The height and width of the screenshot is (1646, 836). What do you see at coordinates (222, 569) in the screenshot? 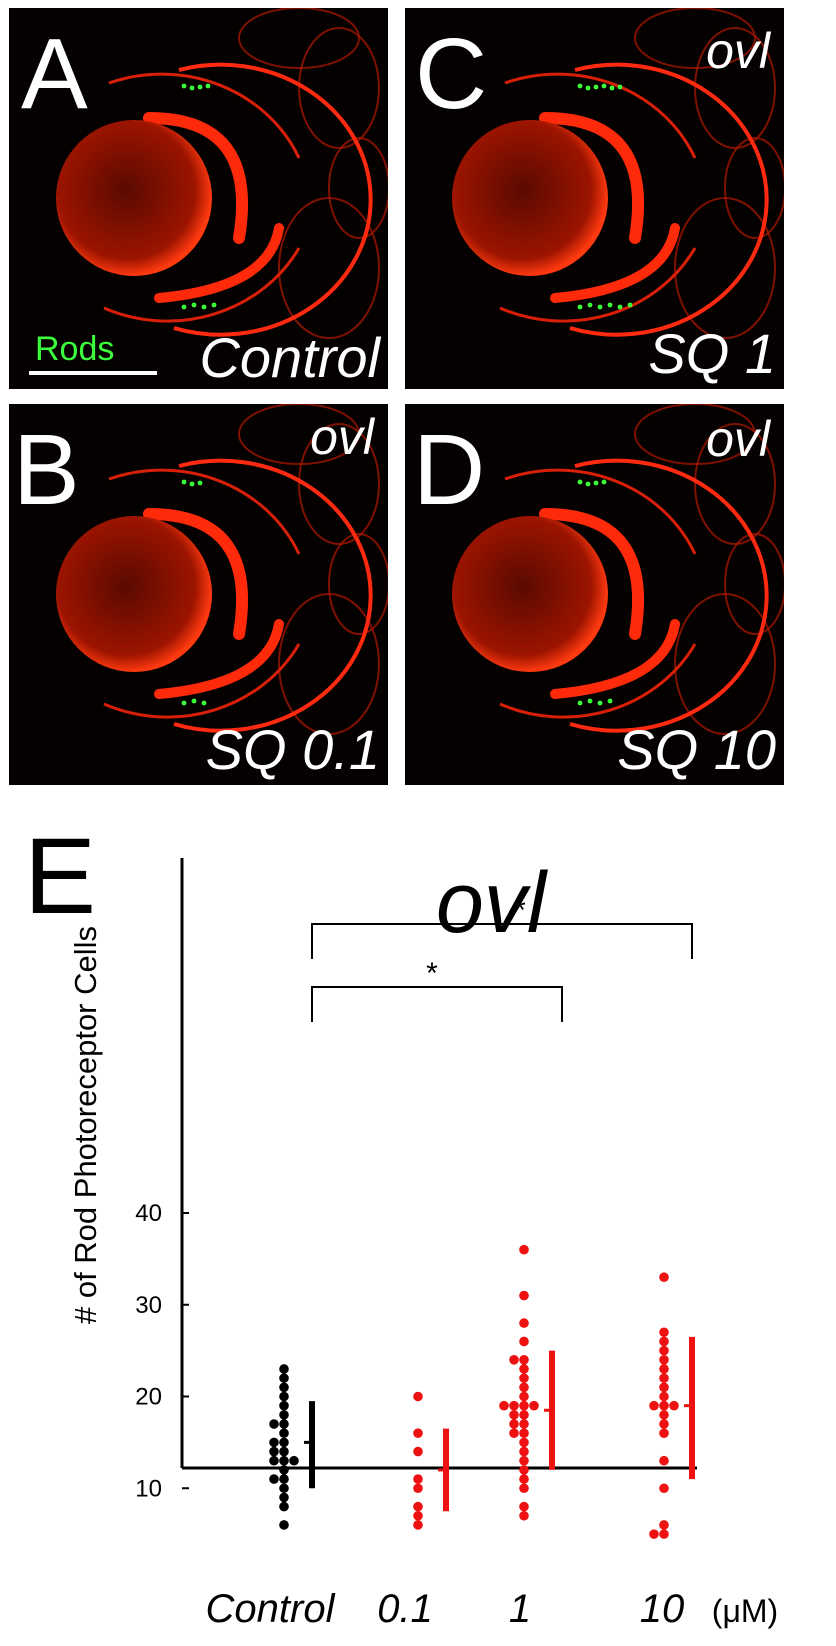
I see `retina-image-b` at bounding box center [222, 569].